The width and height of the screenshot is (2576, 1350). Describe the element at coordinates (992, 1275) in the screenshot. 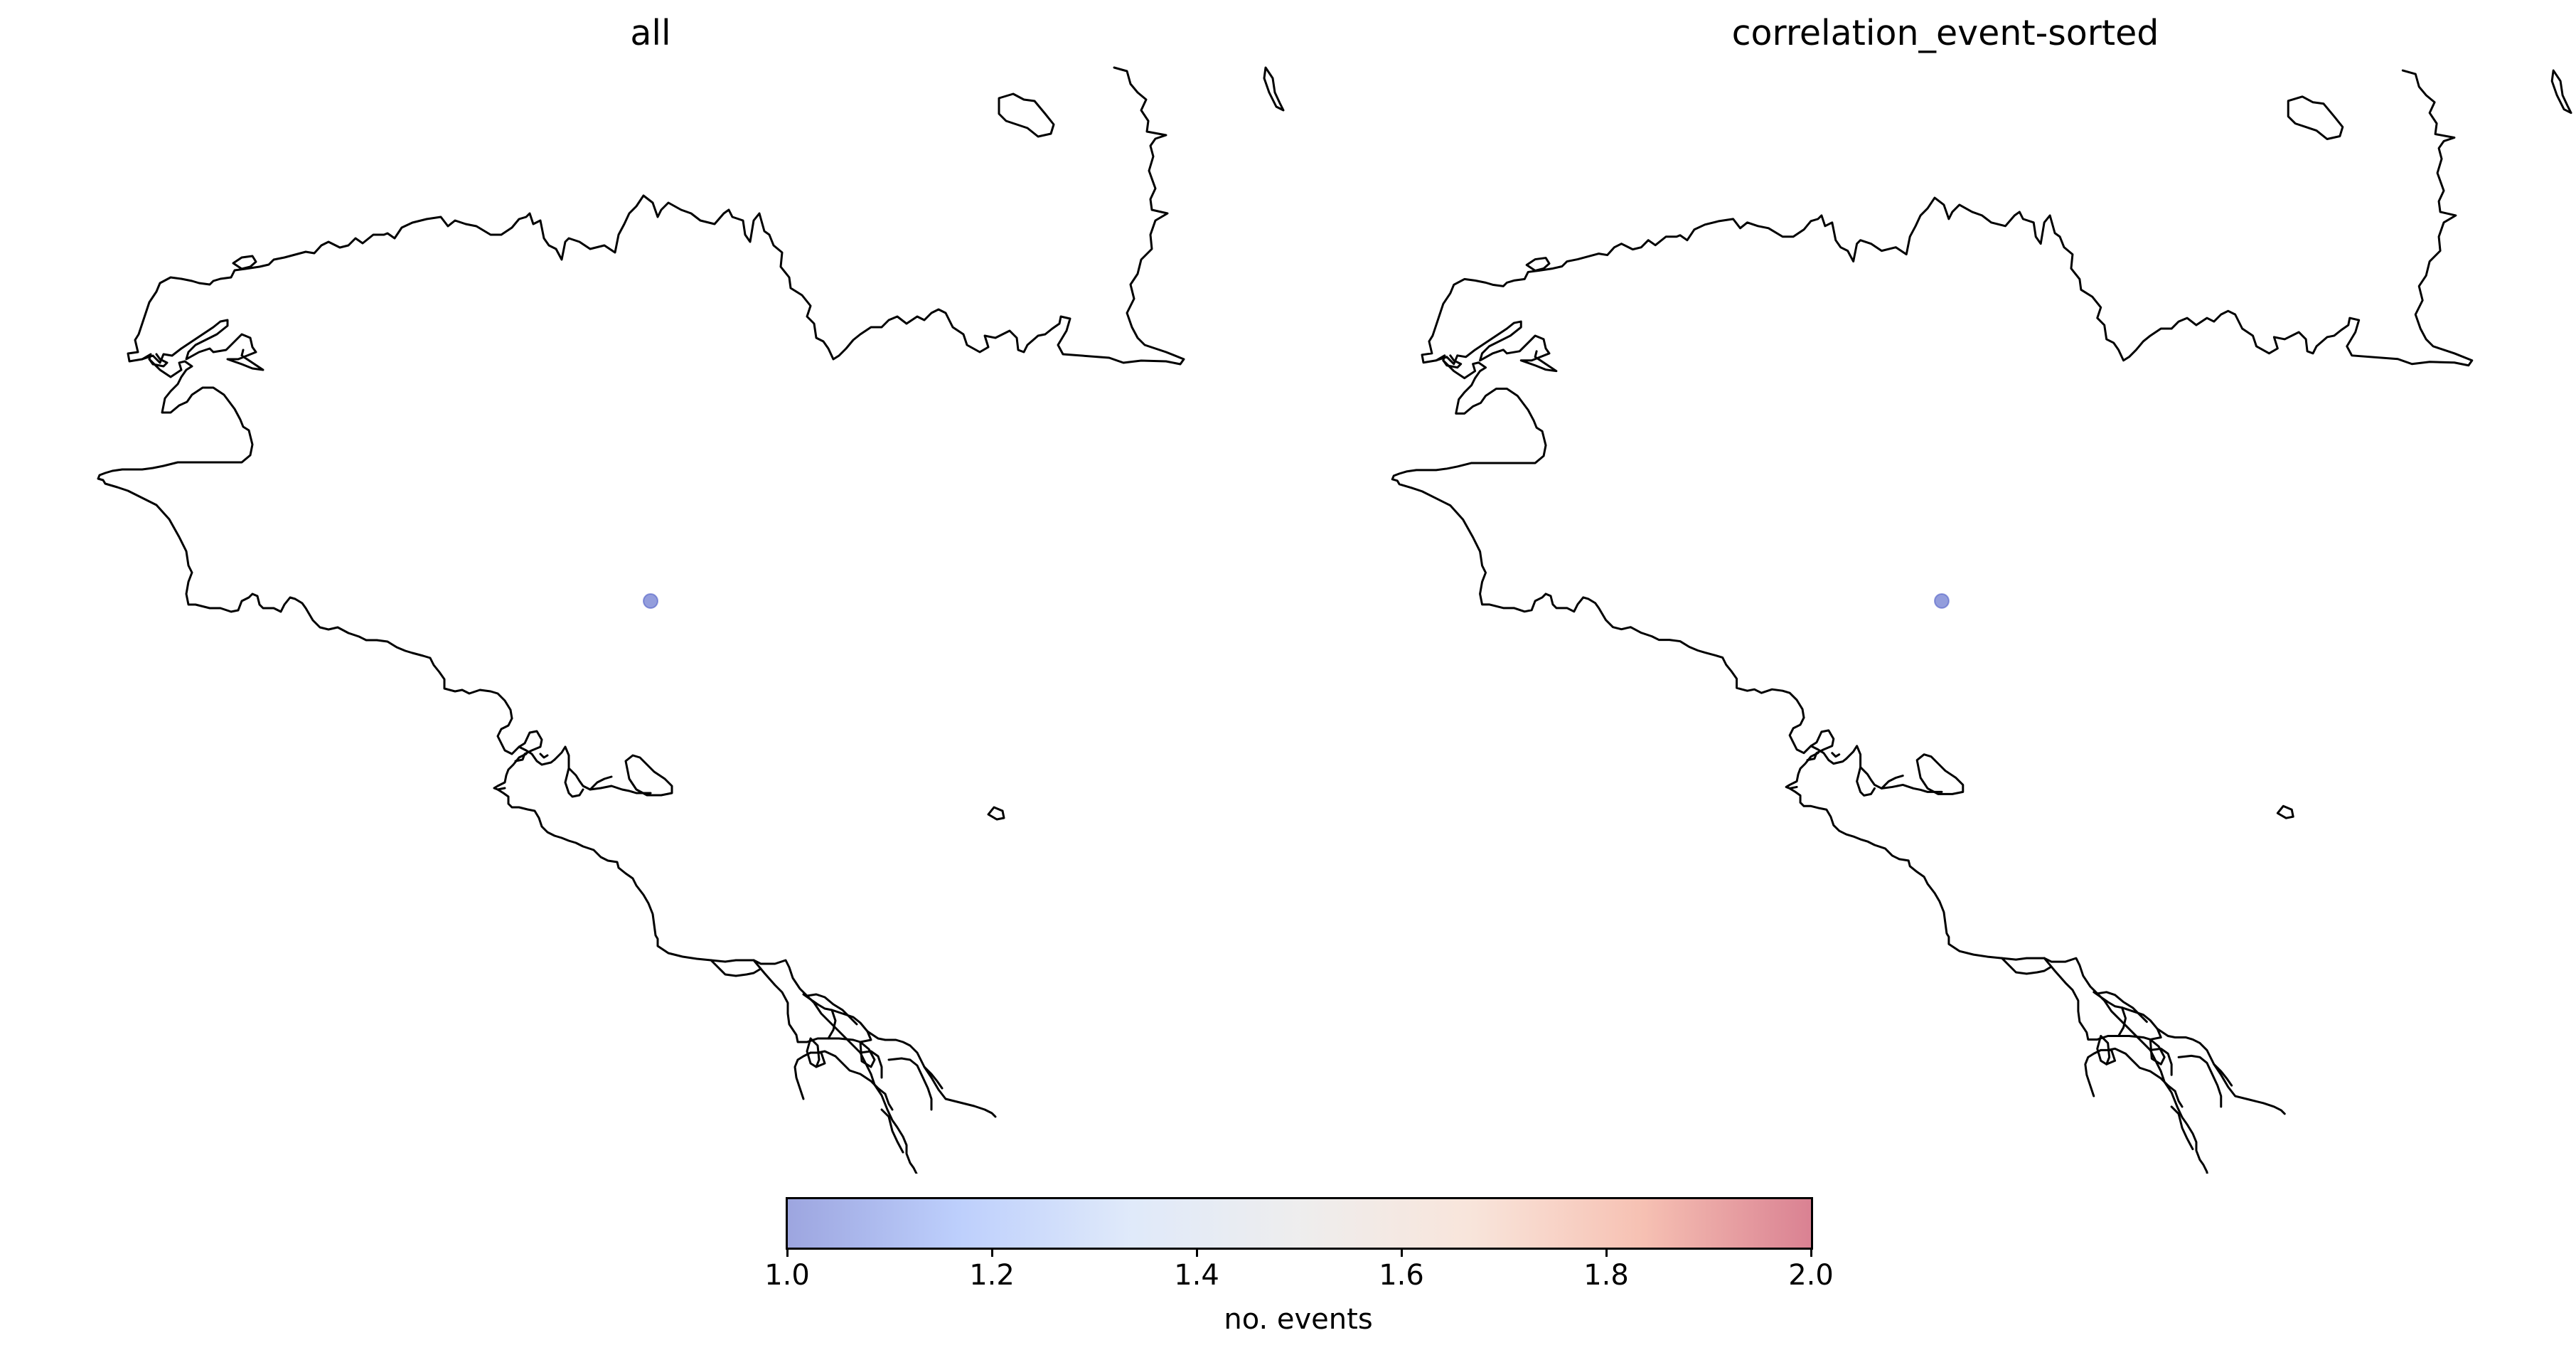

I see `colorbar-tick-label: 1.2` at that location.